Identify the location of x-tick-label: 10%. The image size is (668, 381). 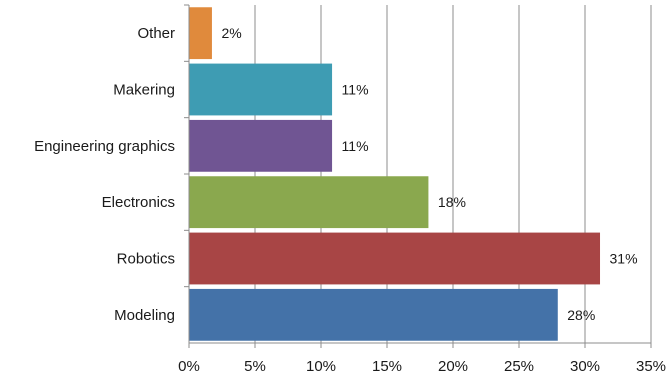
(321, 366).